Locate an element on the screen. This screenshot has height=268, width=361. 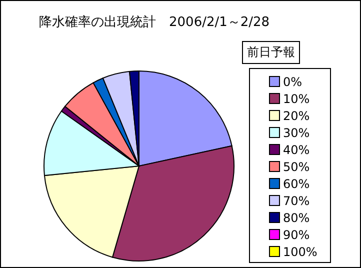
legend-label: 70% is located at coordinates (296, 201).